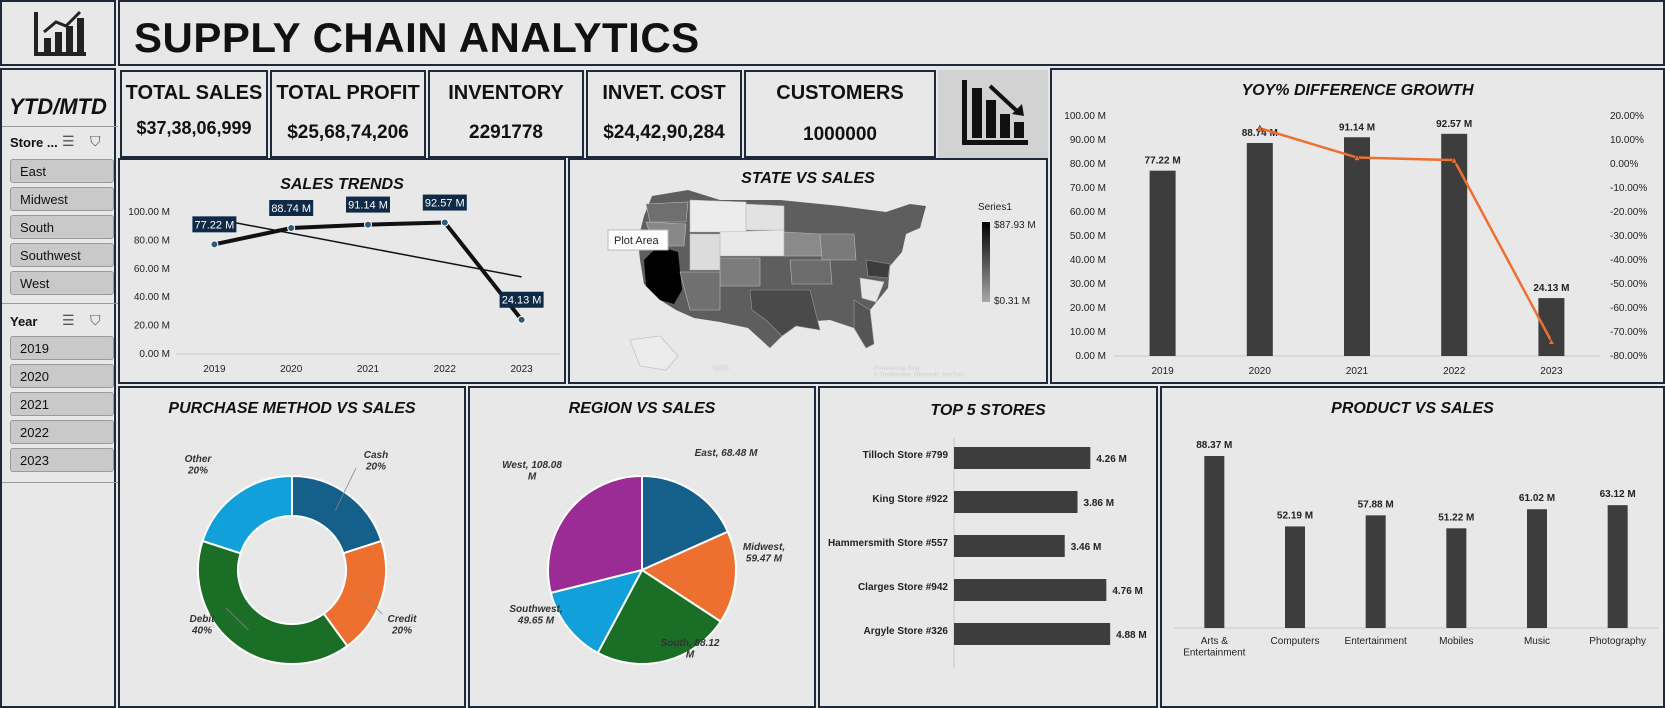 Image resolution: width=1665 pixels, height=708 pixels. I want to click on data-label: 61.02 M, so click(1537, 498).